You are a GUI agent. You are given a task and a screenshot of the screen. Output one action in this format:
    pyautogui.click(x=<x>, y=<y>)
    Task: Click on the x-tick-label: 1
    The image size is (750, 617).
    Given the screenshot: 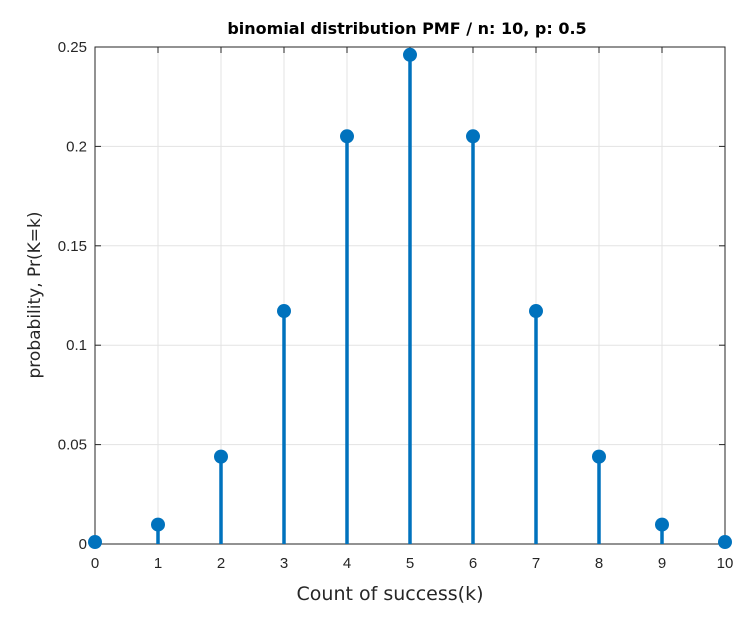 What is the action you would take?
    pyautogui.click(x=158, y=563)
    